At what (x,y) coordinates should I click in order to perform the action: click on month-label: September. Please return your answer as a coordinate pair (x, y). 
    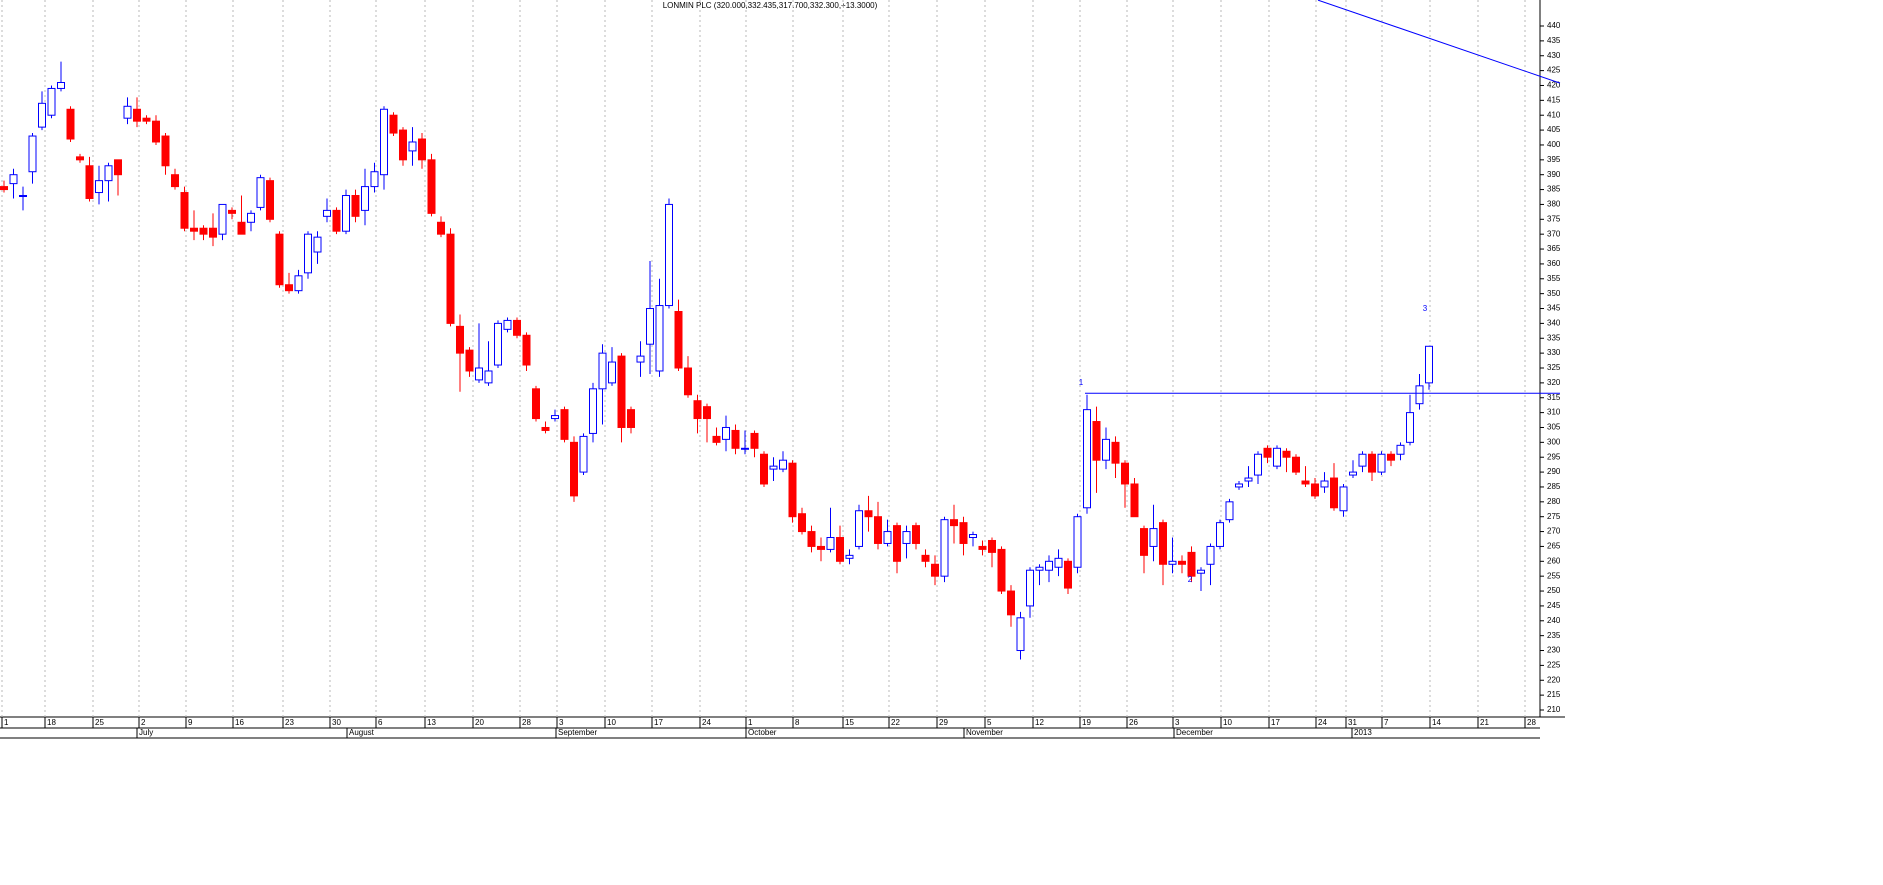
    Looking at the image, I should click on (577, 732).